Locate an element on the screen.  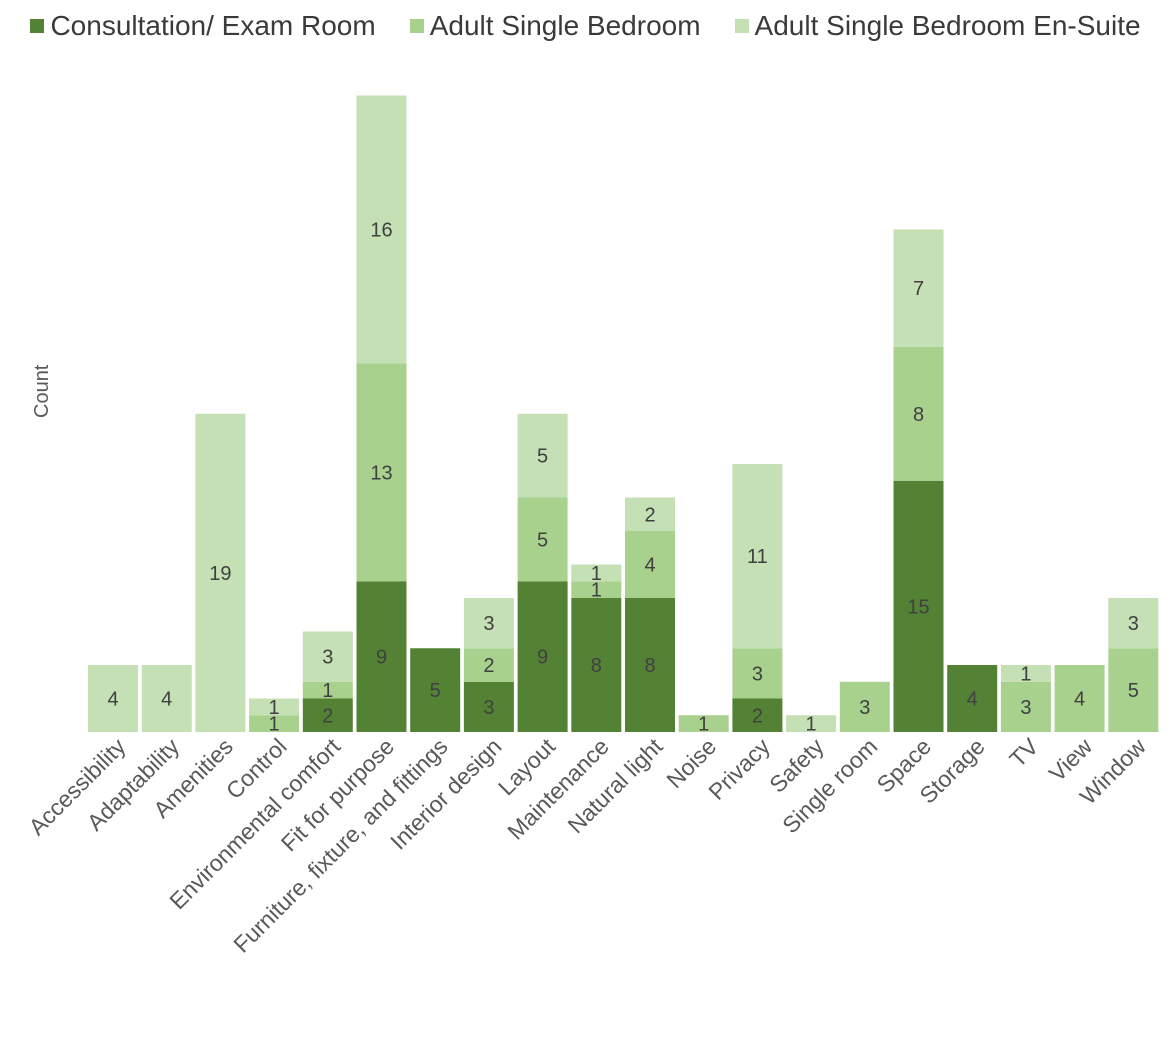
bar-fit-for-purpose-adult-single-bedroom is located at coordinates (381, 472).